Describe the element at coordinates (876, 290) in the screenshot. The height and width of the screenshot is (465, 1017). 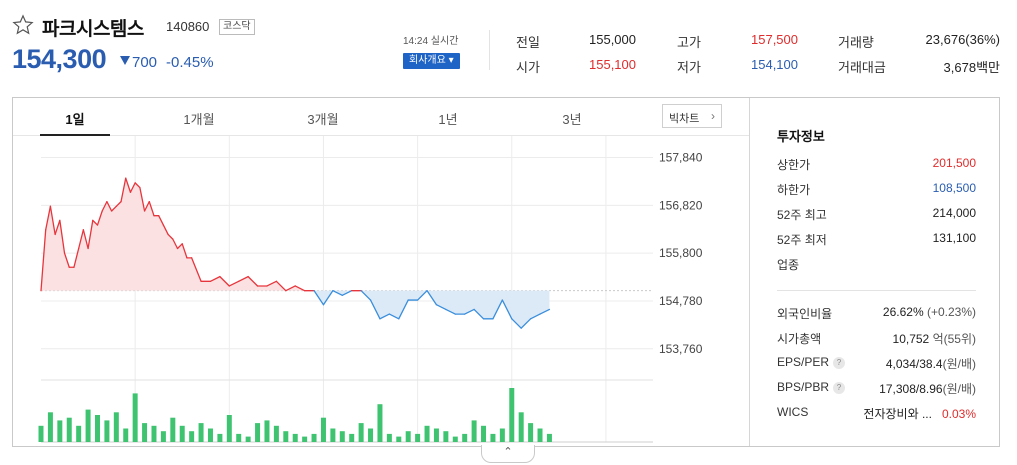
I see `panel-separator` at that location.